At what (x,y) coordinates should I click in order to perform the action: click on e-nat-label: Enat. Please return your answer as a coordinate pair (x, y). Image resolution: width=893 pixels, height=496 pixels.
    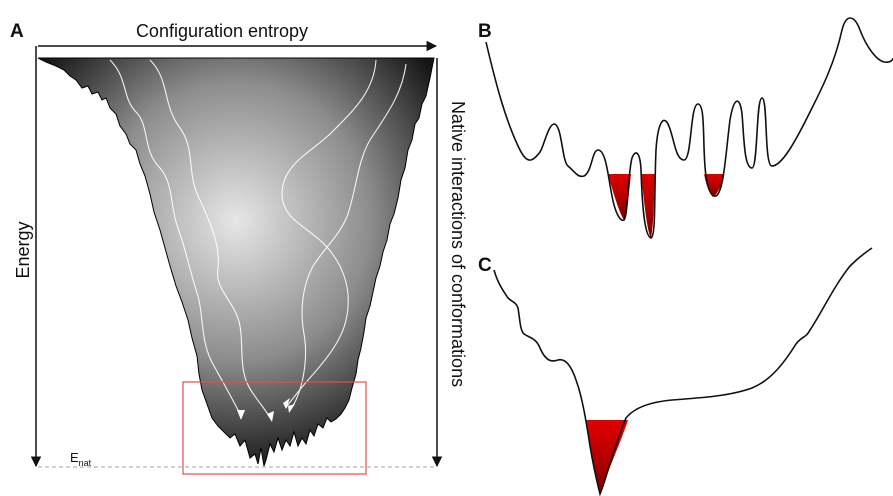
    Looking at the image, I should click on (81, 459).